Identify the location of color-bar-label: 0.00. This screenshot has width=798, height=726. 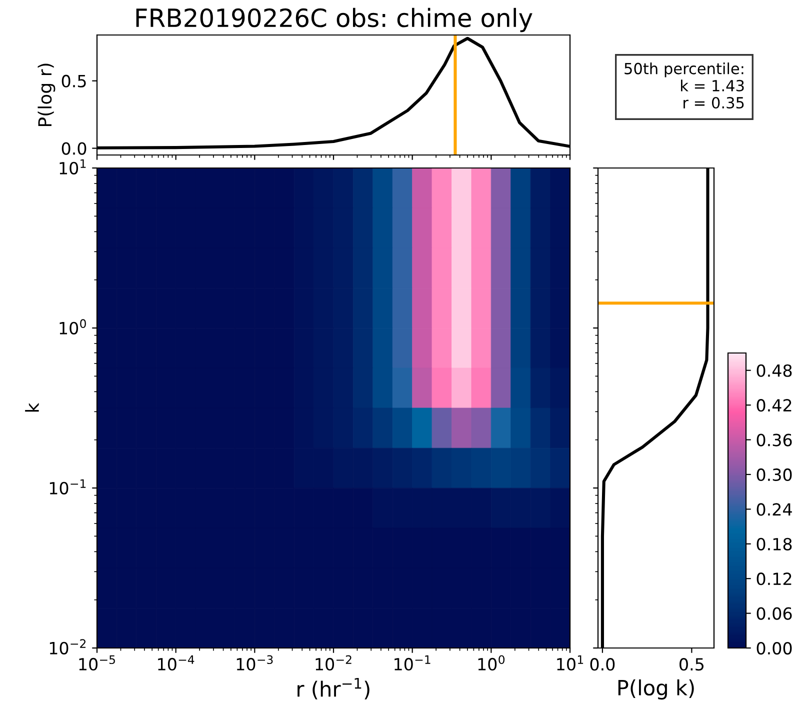
(774, 648).